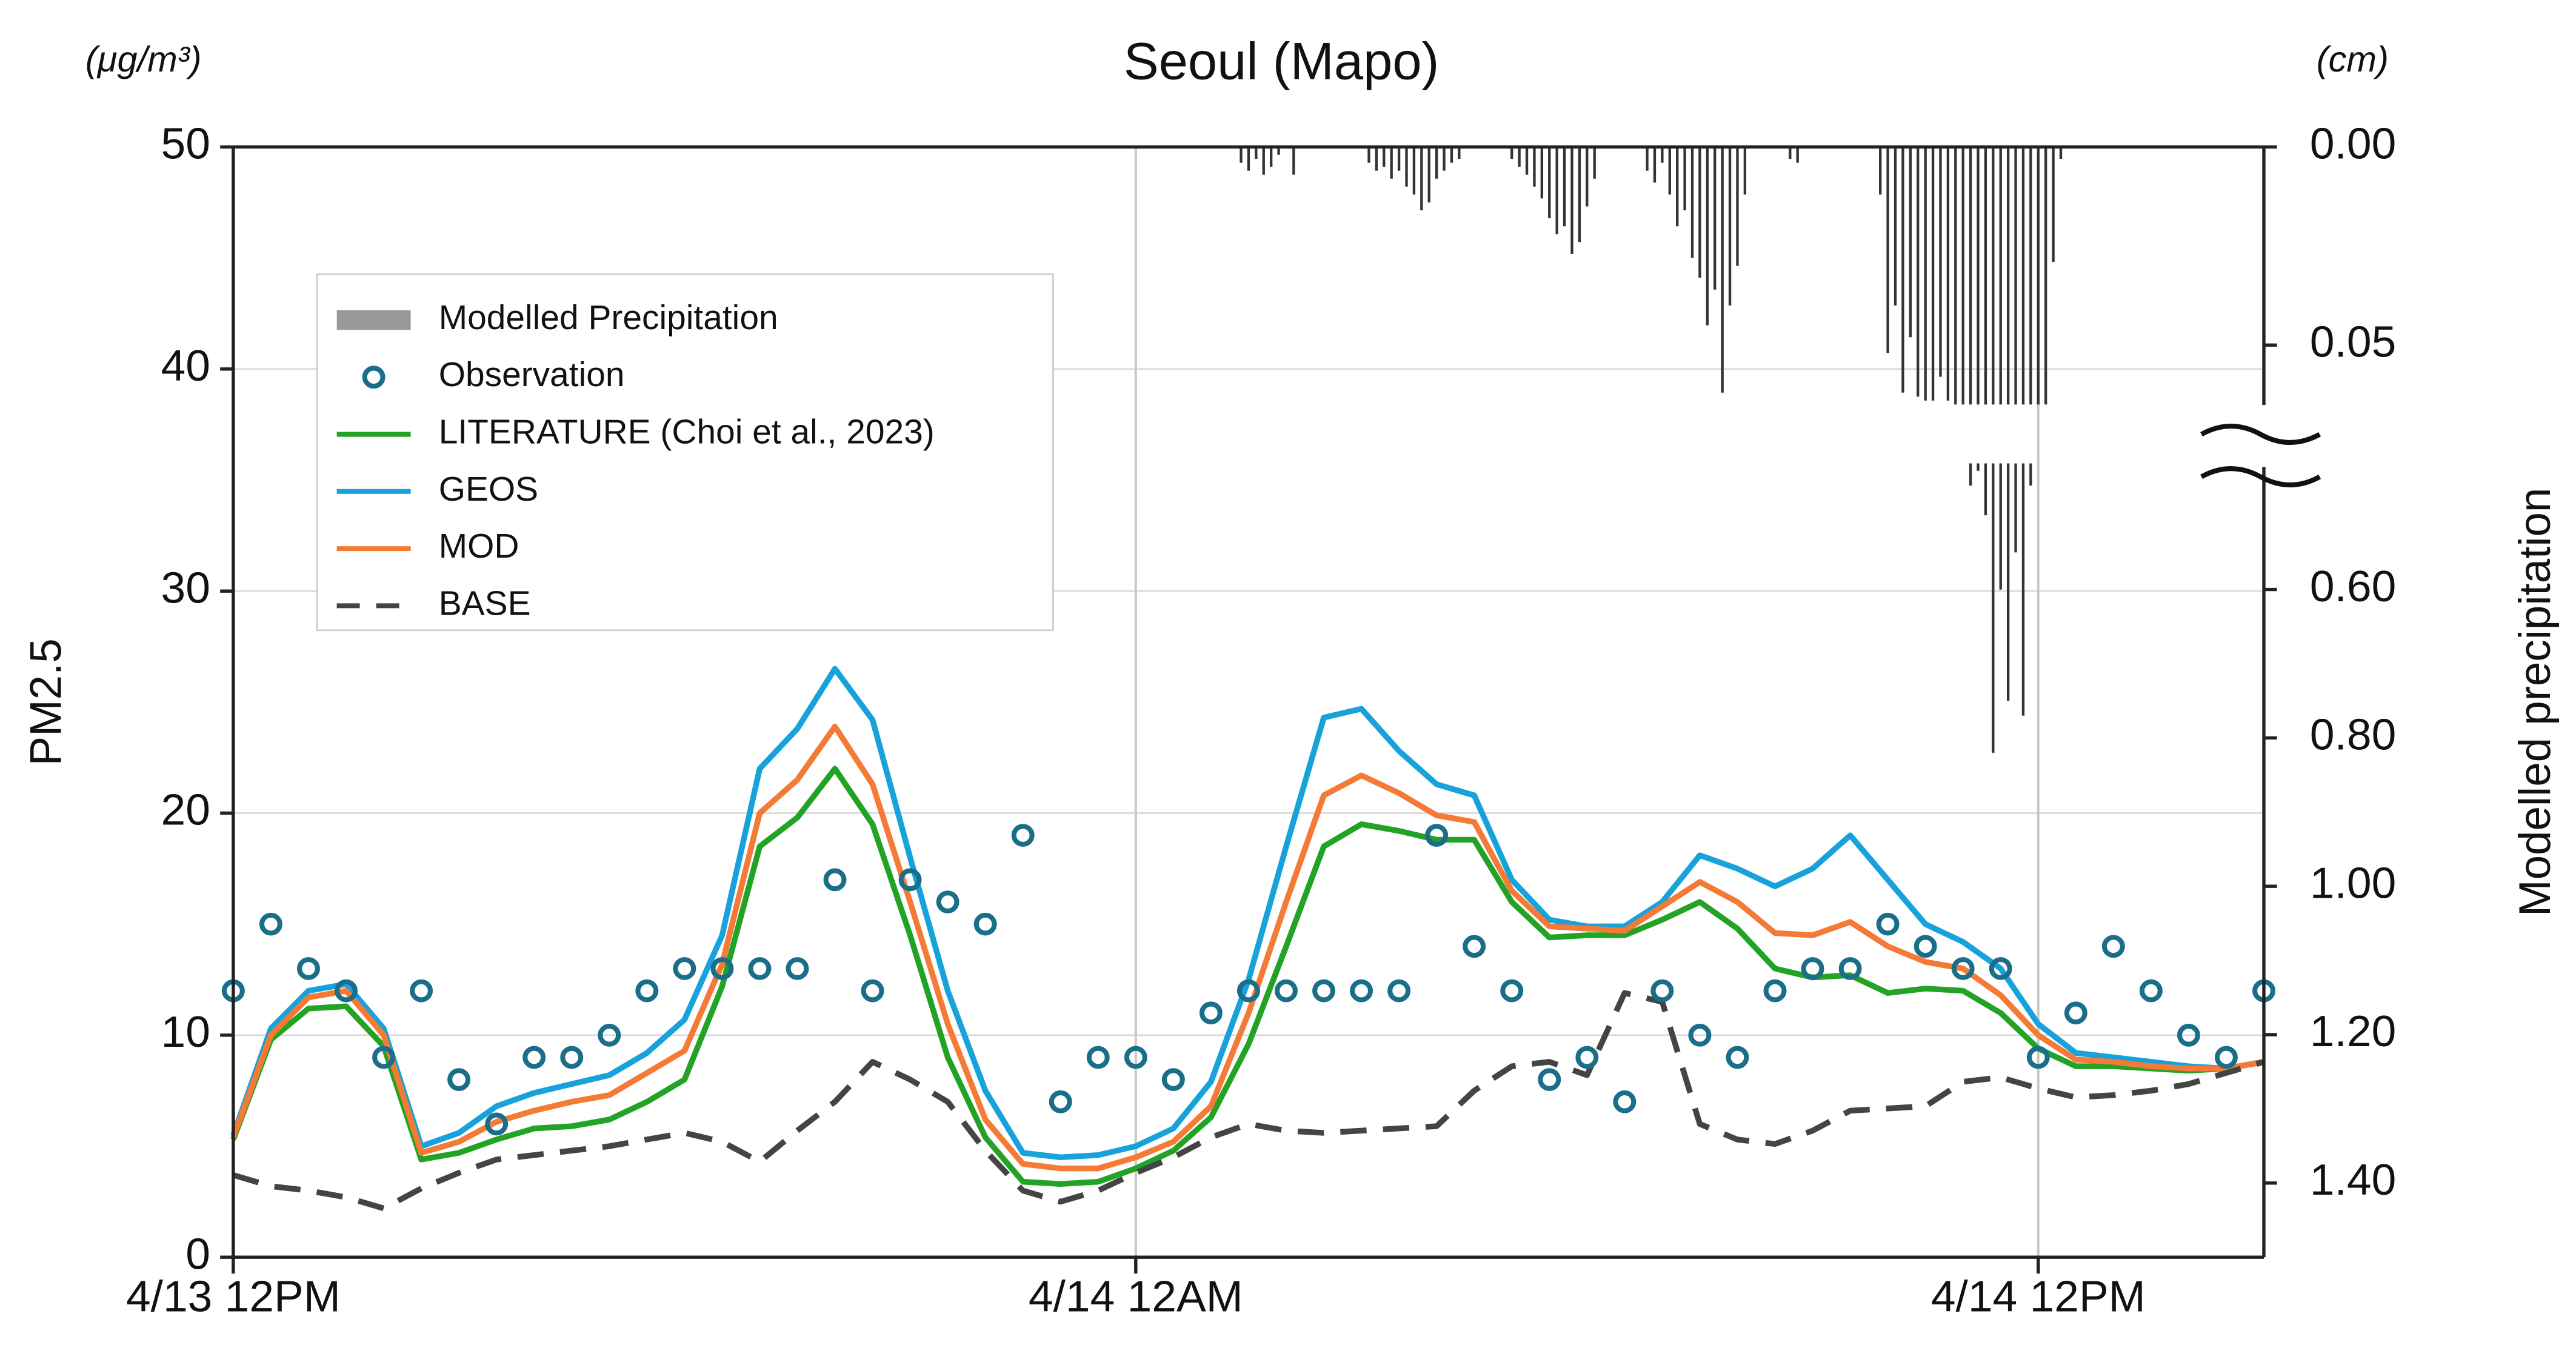 The image size is (2576, 1365). I want to click on y2-tick-label: 1.20, so click(2353, 1031).